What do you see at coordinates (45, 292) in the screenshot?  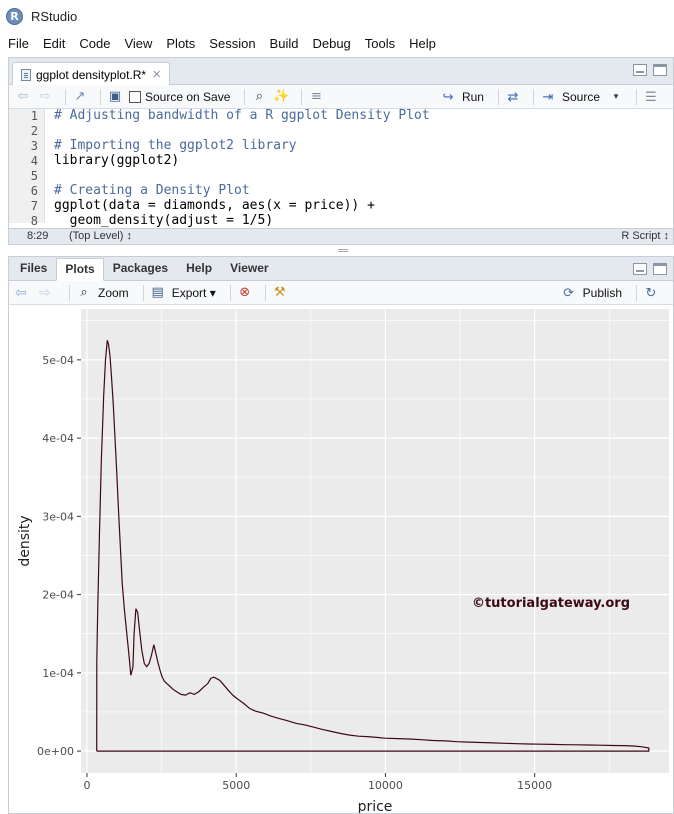 I see `next-plot-icon: ⇨` at bounding box center [45, 292].